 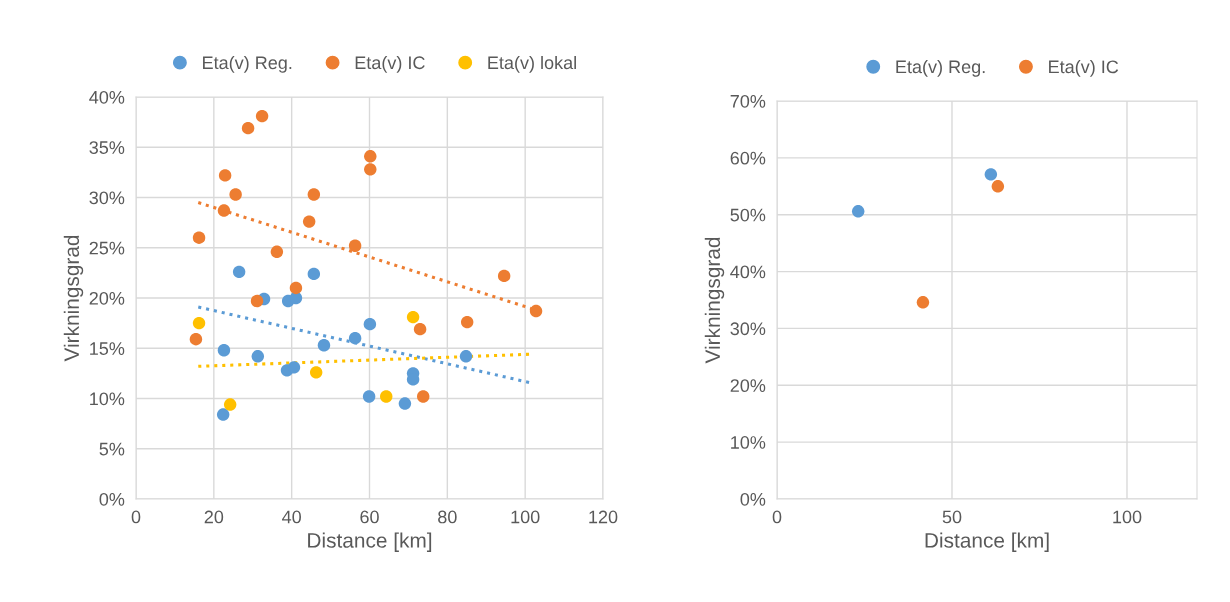 What do you see at coordinates (603, 517) in the screenshot?
I see `x-tick-label: 120` at bounding box center [603, 517].